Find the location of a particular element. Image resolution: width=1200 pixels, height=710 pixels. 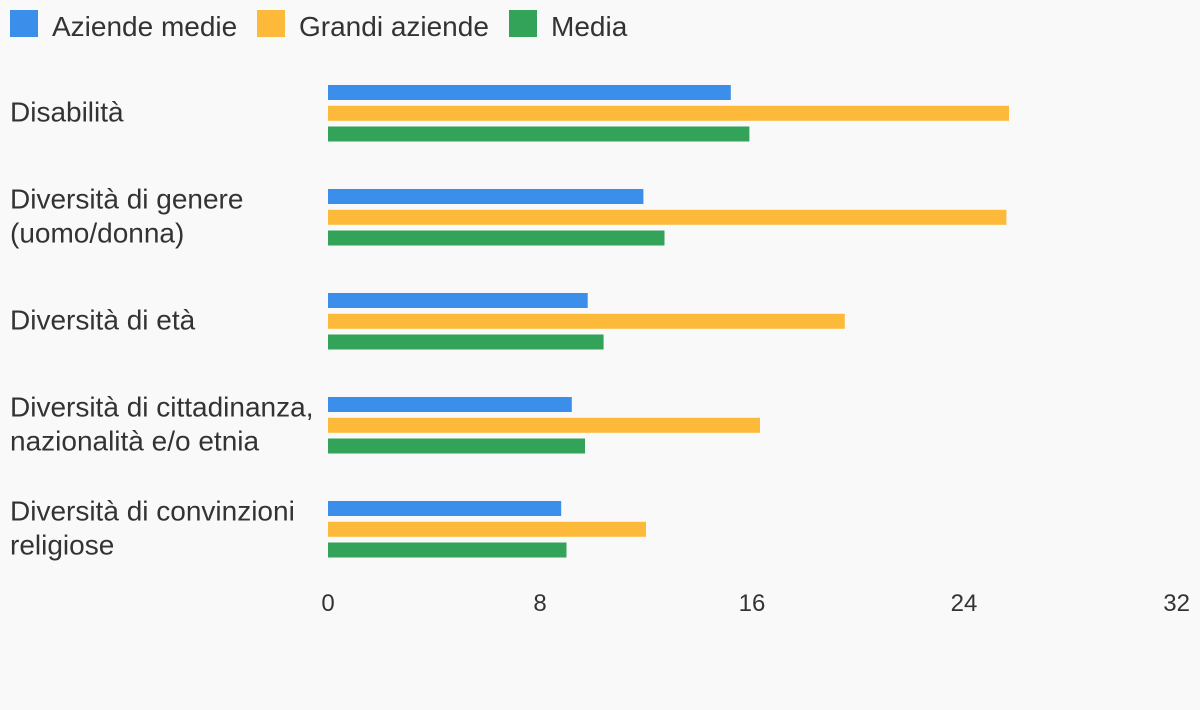

category-label: Diversità di età is located at coordinates (103, 319).